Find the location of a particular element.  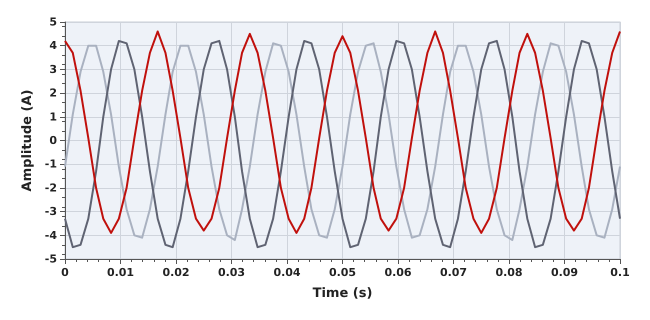

x-tick-label: 0.02 is located at coordinates (176, 272).